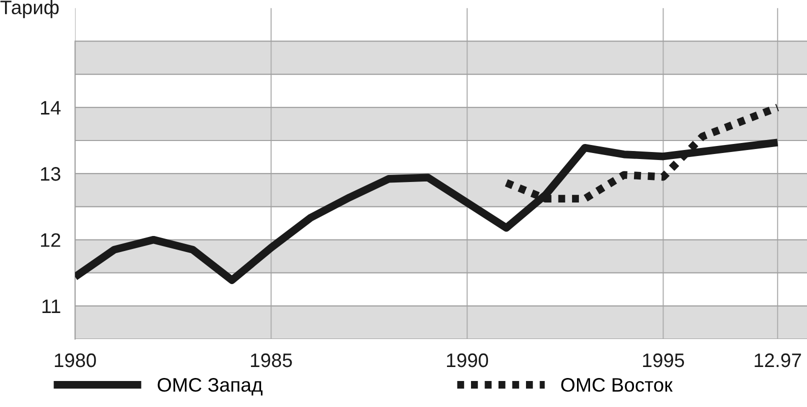 The image size is (807, 407). Describe the element at coordinates (777, 360) in the screenshot. I see `x-tick-label: 12.97` at that location.